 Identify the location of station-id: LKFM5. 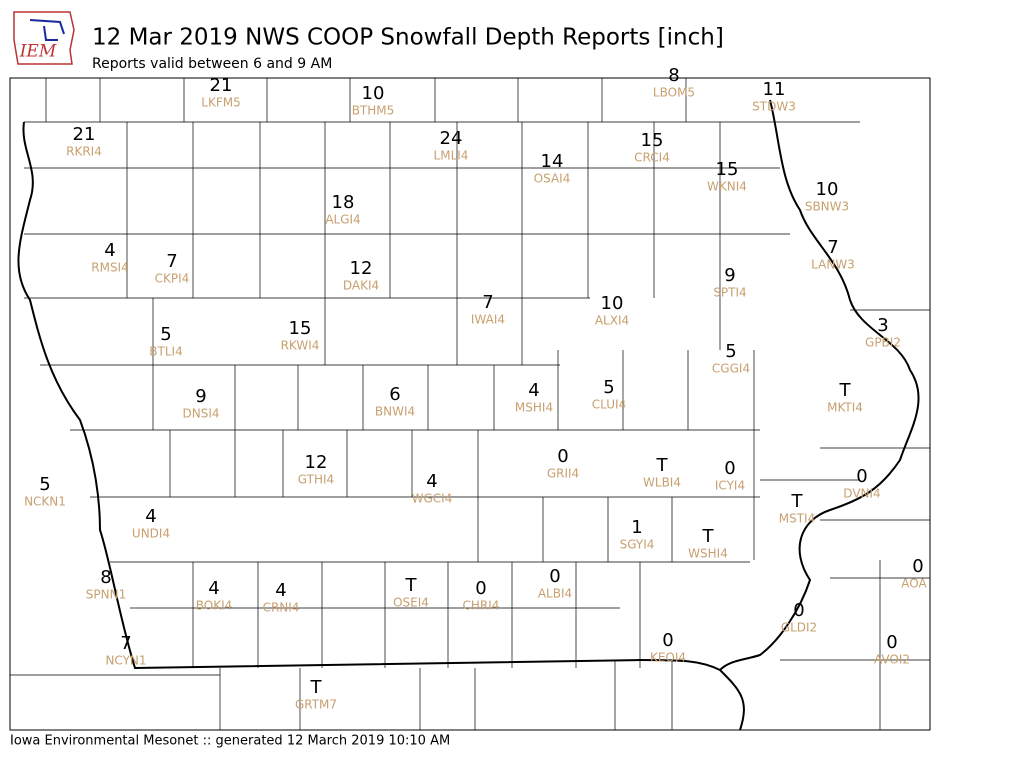
(220, 103).